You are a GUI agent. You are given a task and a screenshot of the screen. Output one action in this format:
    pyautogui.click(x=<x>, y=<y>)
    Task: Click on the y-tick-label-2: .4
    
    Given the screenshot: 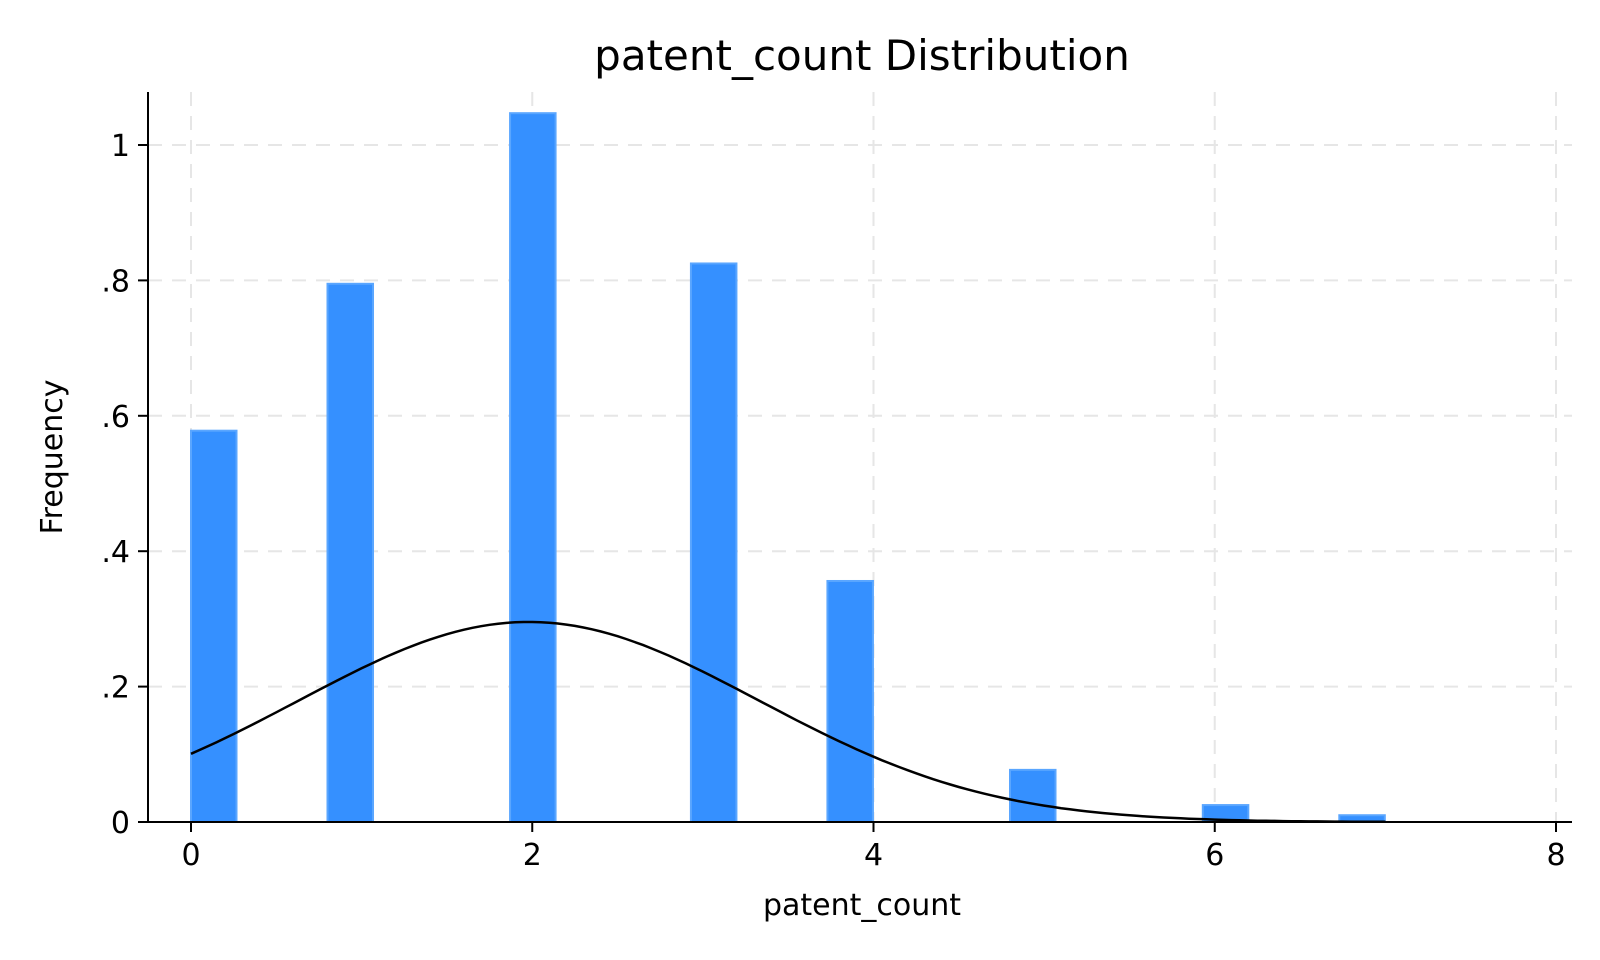 What is the action you would take?
    pyautogui.click(x=115, y=552)
    